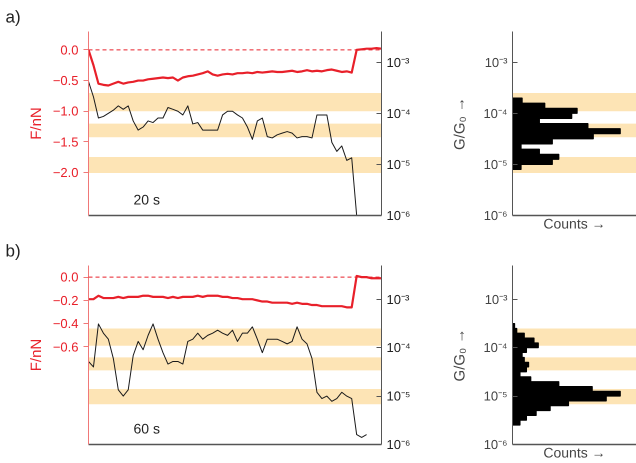 This screenshot has height=463, width=636. I want to click on text: b), so click(13, 251).